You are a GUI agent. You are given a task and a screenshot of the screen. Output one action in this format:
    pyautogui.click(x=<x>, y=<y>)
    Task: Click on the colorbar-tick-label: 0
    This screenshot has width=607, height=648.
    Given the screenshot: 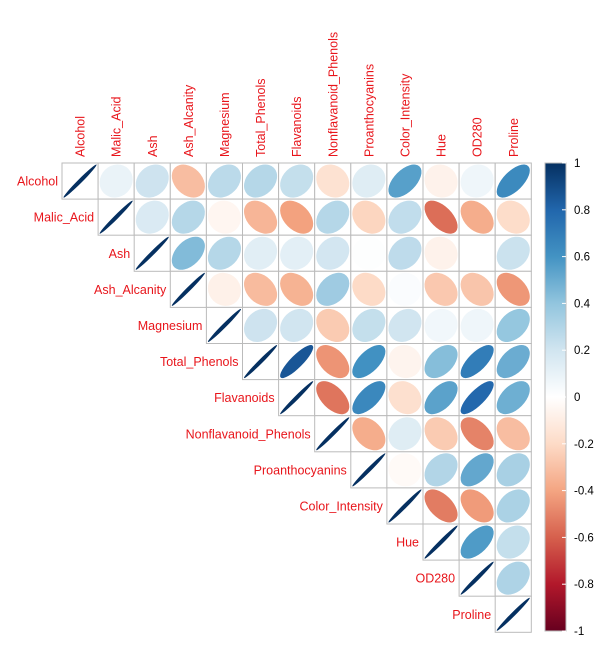 What is the action you would take?
    pyautogui.click(x=577, y=398)
    